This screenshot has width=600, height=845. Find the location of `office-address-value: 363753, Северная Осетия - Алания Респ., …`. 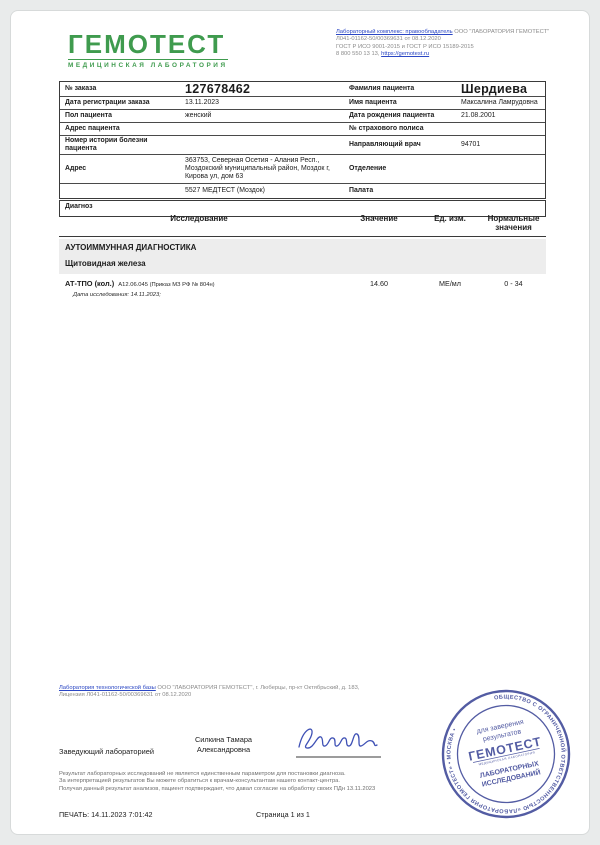

office-address-value: 363753, Северная Осетия - Алания Респ., … is located at coordinates (257, 168).